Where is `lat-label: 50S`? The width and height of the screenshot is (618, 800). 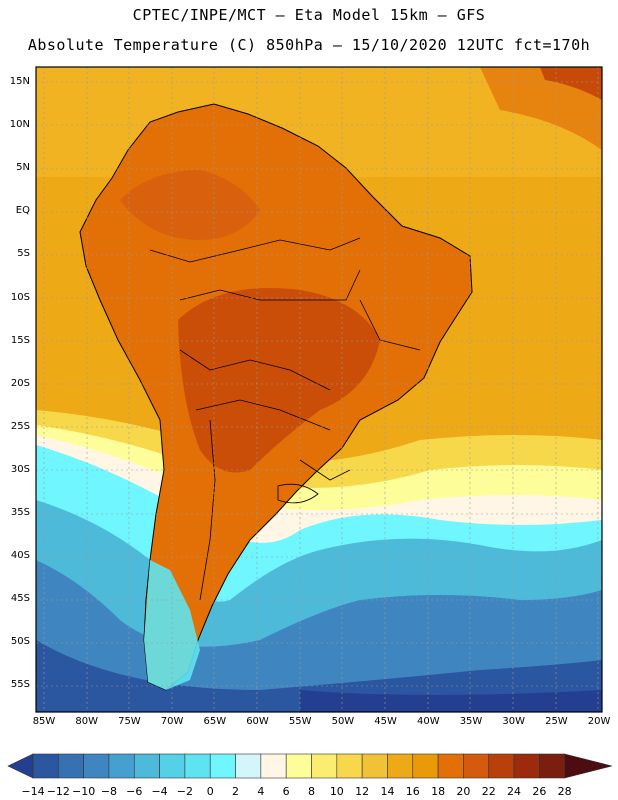 lat-label: 50S is located at coordinates (20, 642).